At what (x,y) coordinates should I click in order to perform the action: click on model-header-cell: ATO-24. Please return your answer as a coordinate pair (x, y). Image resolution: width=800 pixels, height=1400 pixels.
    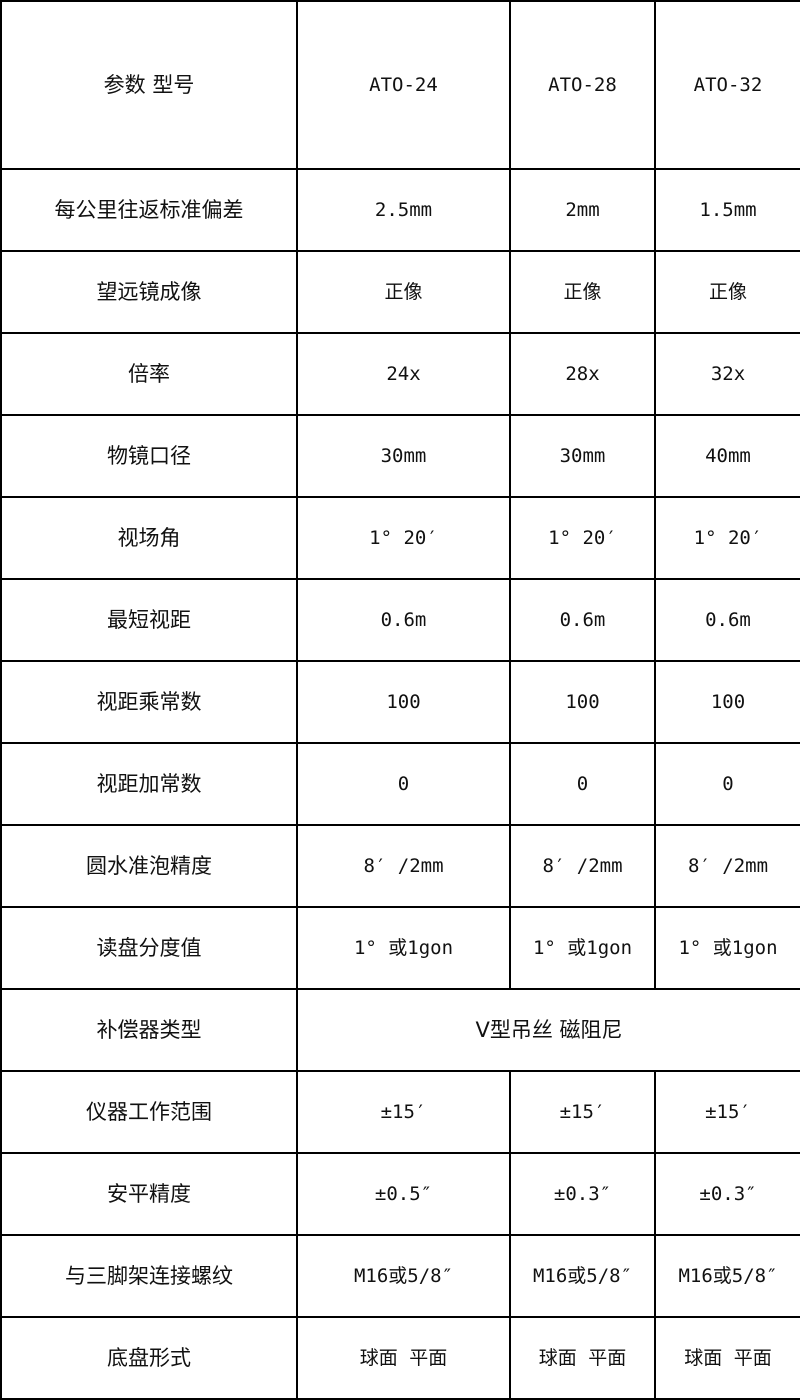
    Looking at the image, I should click on (403, 85).